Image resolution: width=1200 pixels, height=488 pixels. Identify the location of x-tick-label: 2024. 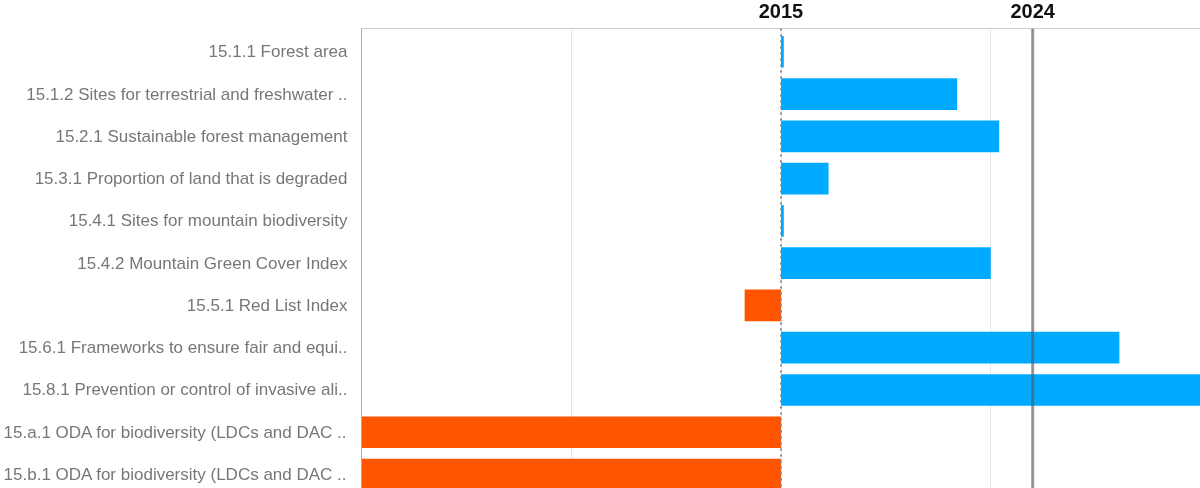
(1033, 11).